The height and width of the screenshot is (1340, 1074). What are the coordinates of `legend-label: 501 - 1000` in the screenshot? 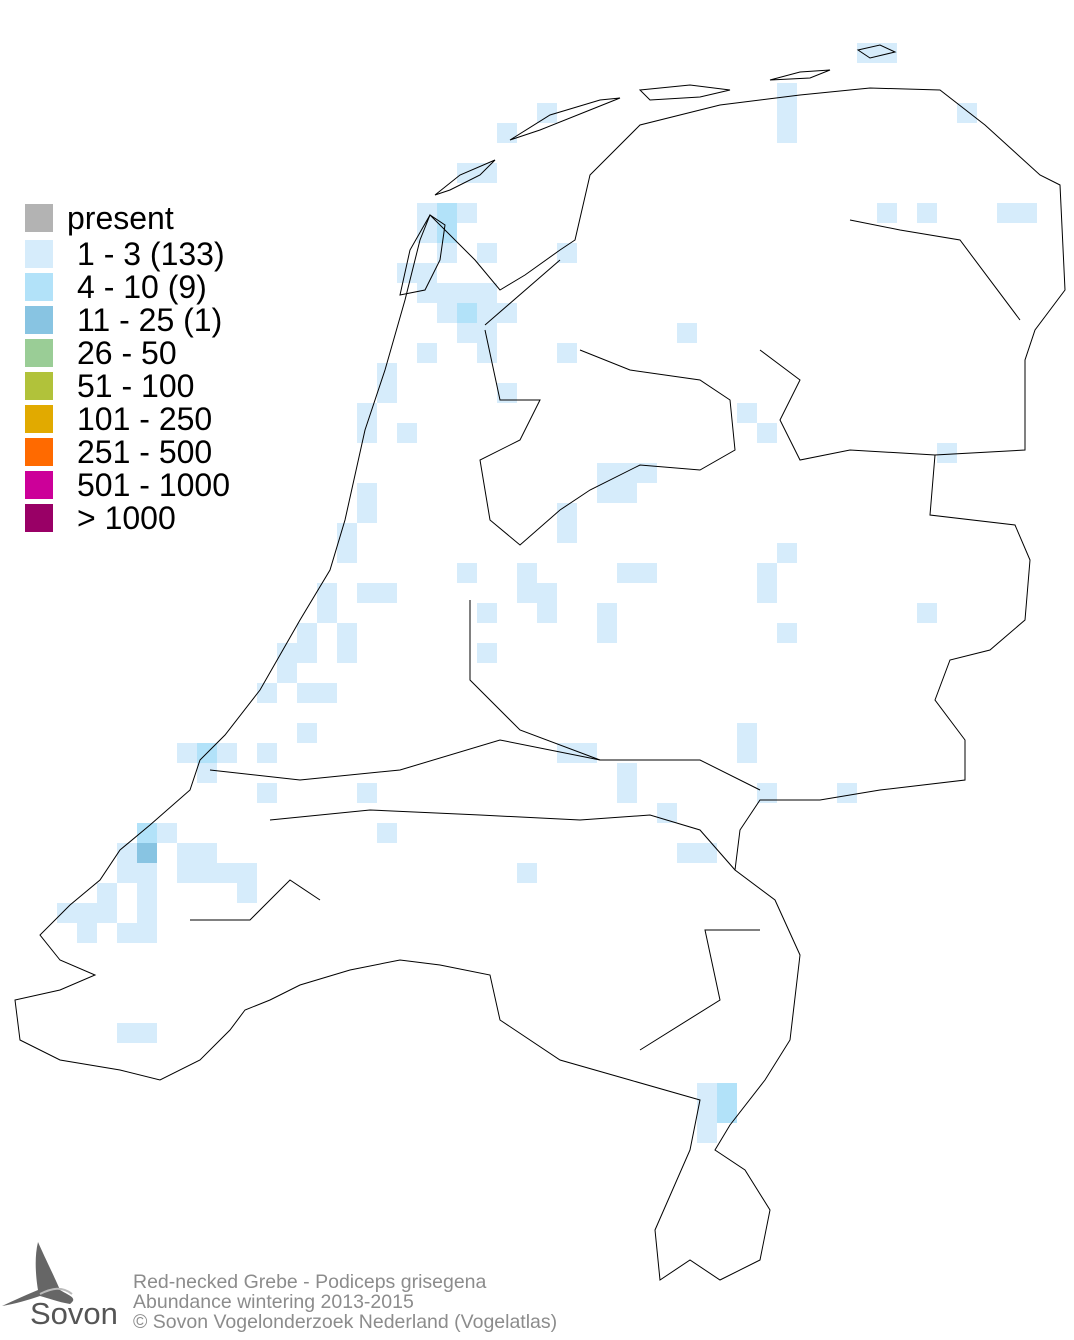 It's located at (154, 485).